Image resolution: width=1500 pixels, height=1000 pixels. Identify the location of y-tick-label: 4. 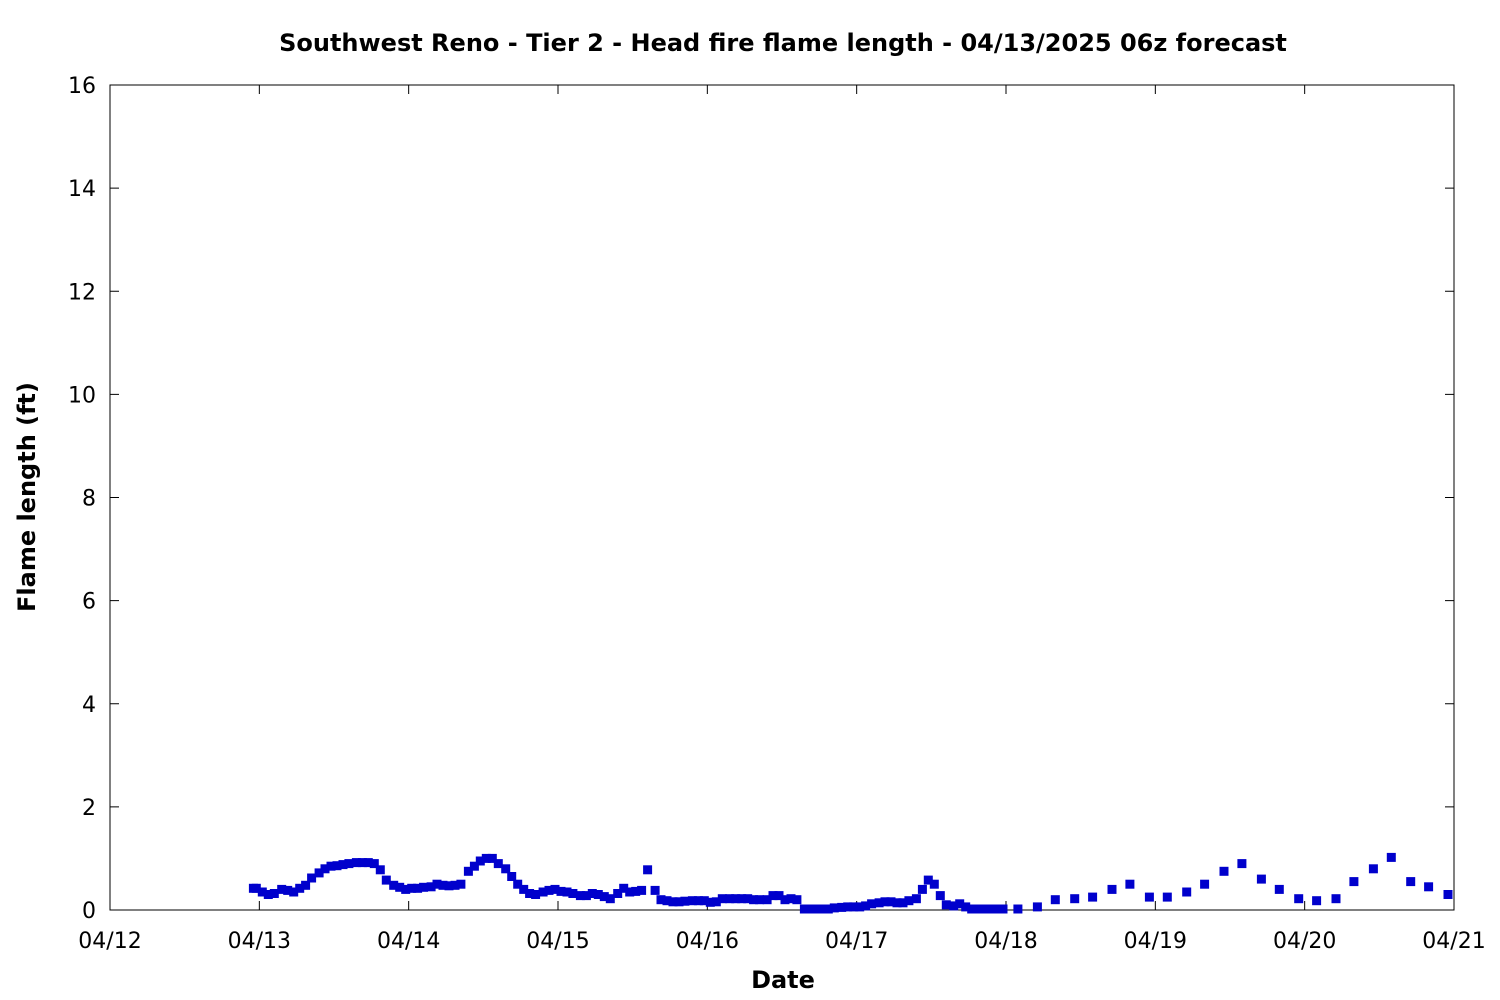
(89, 705).